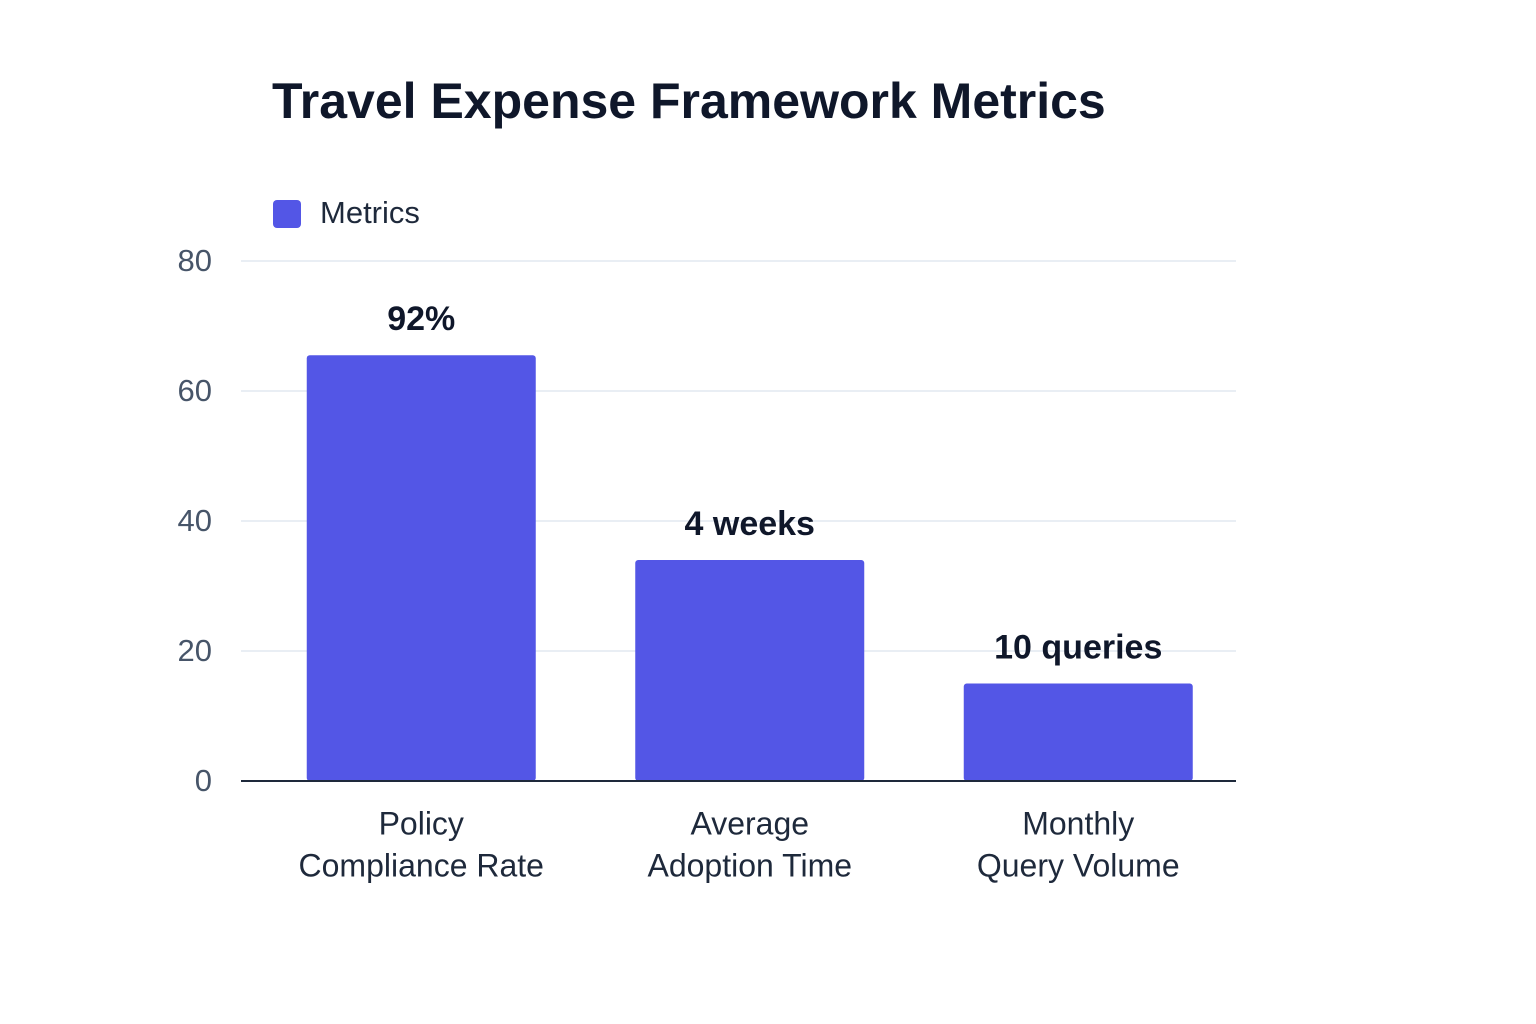  What do you see at coordinates (195, 520) in the screenshot?
I see `y-tick-label: 40` at bounding box center [195, 520].